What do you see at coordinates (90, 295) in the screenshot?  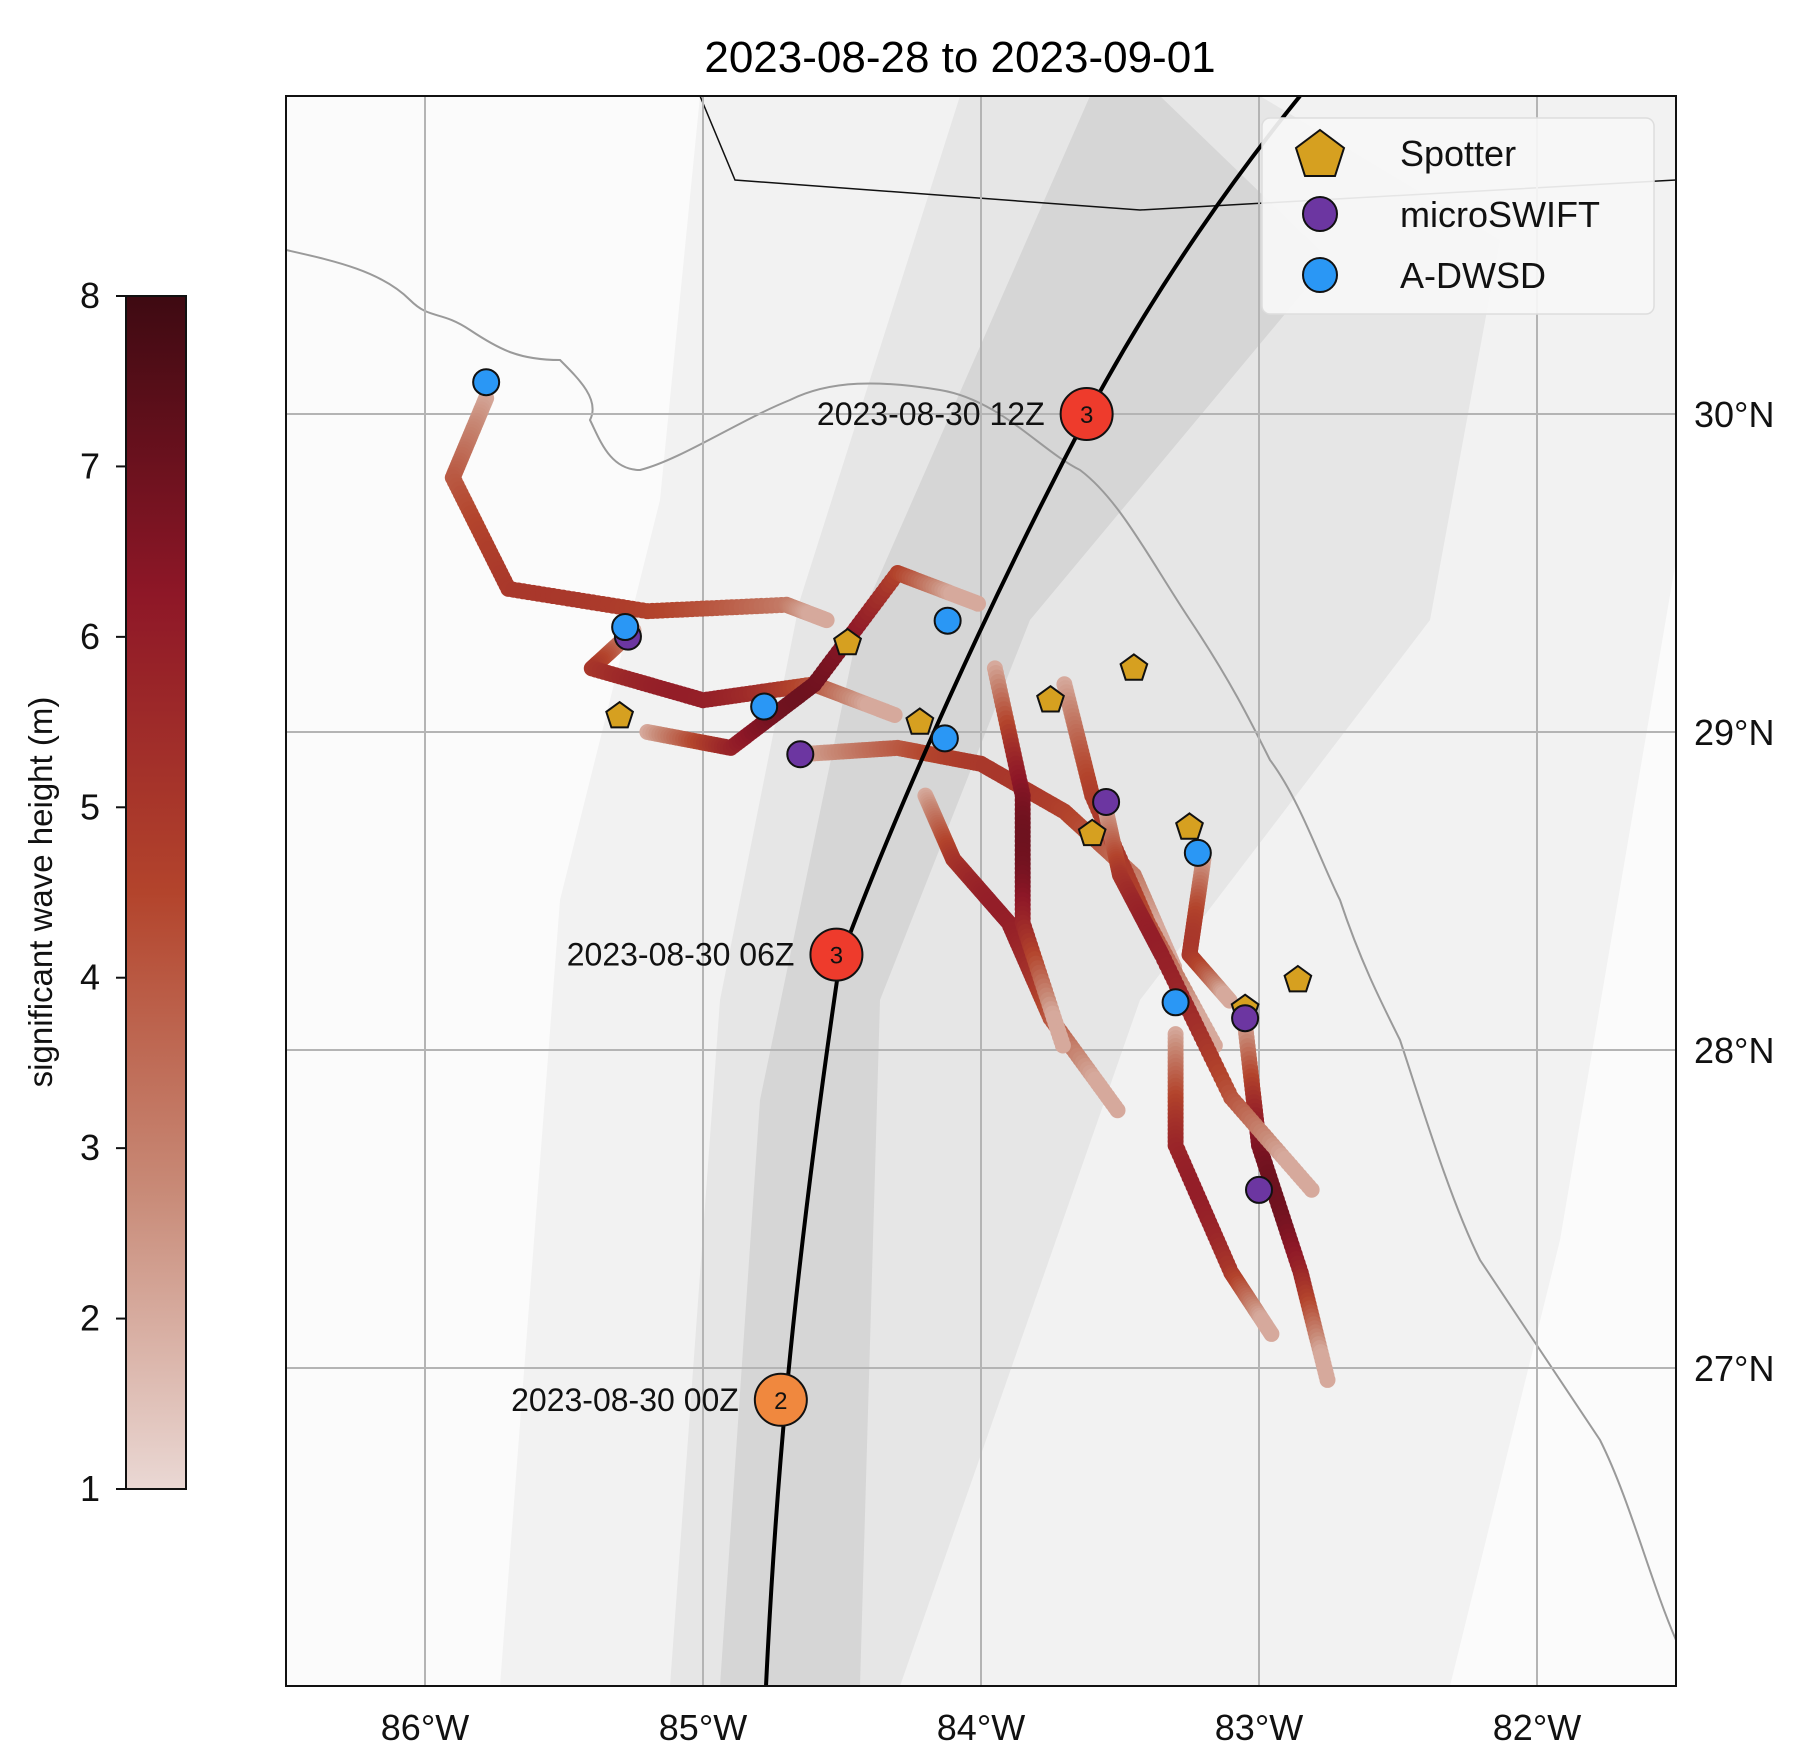 I see `colorbar-tick-label: 8` at bounding box center [90, 295].